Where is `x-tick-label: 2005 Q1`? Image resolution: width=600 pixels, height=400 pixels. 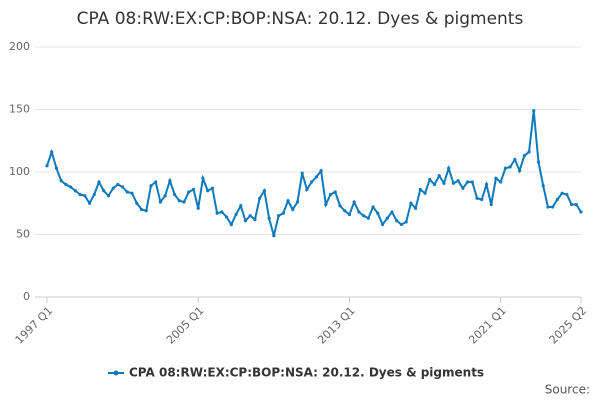 x-tick-label: 2005 Q1 is located at coordinates (185, 325).